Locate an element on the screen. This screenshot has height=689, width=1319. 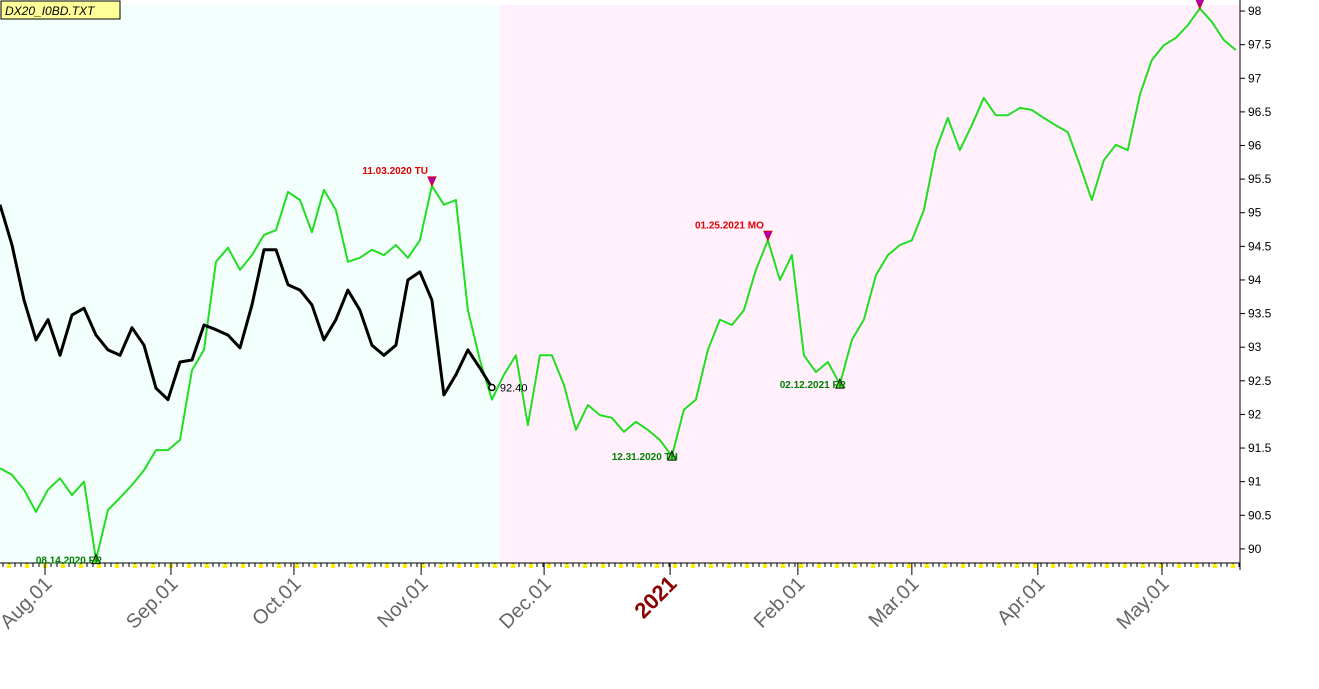
y-tick-label: 93.5 is located at coordinates (1260, 314).